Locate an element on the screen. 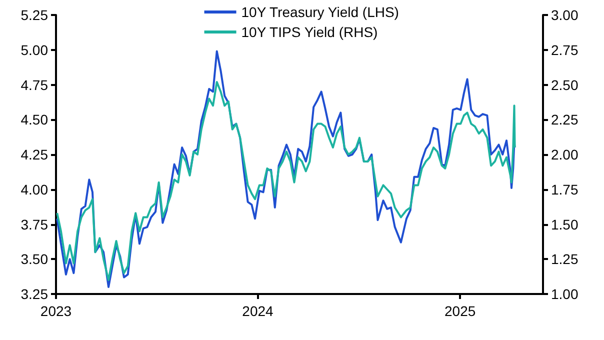 Image resolution: width=604 pixels, height=340 pixels. y2-tick-label: 3.00 is located at coordinates (564, 15).